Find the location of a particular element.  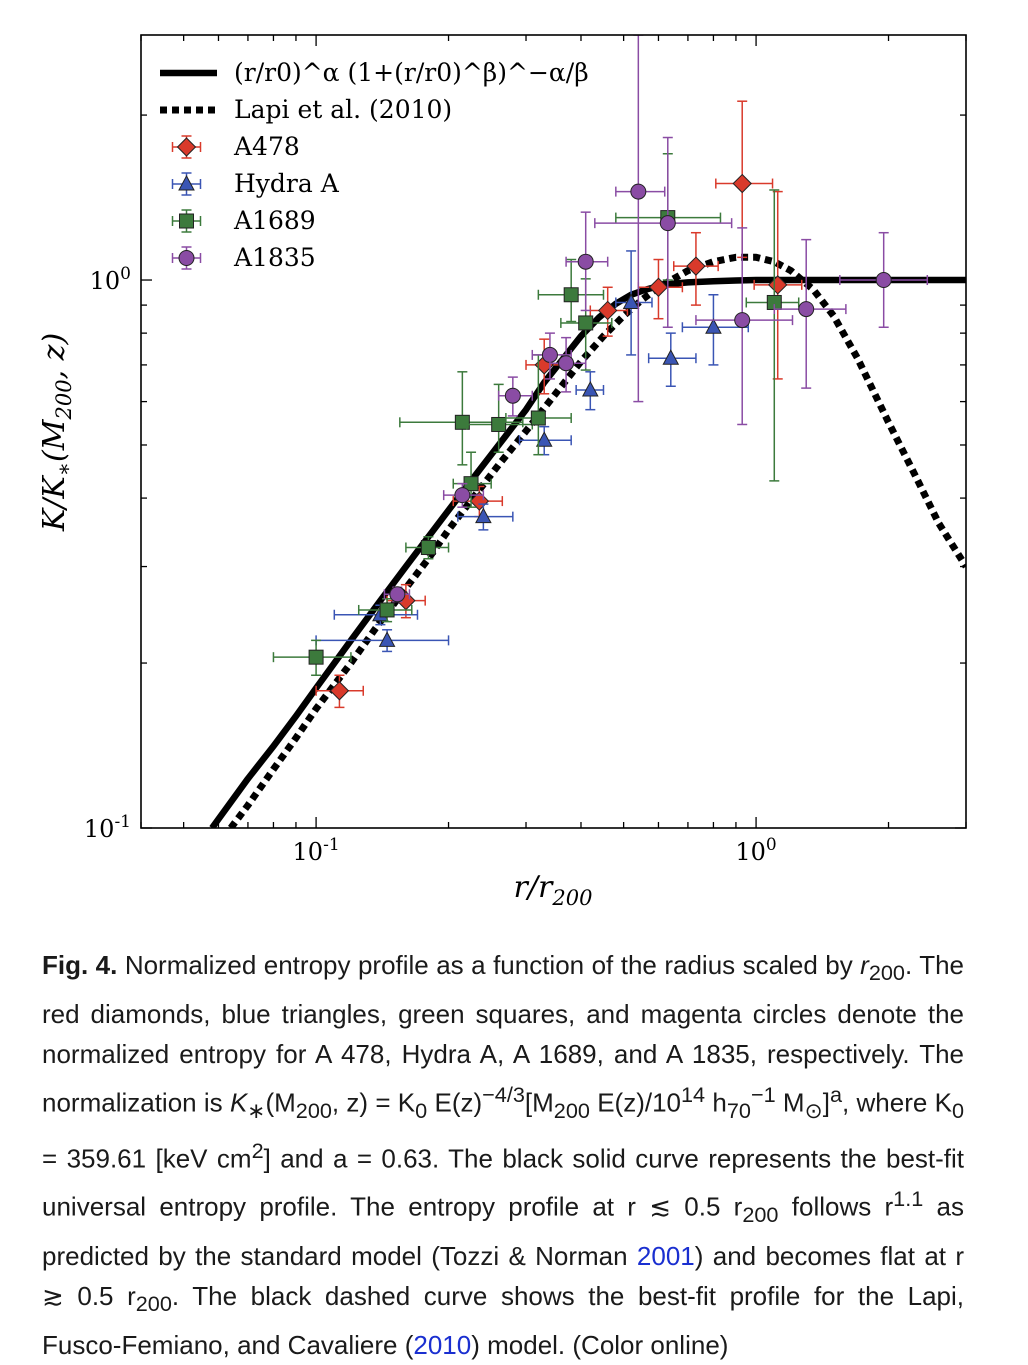

x-tick-label: 10⁰ is located at coordinates (755, 850).